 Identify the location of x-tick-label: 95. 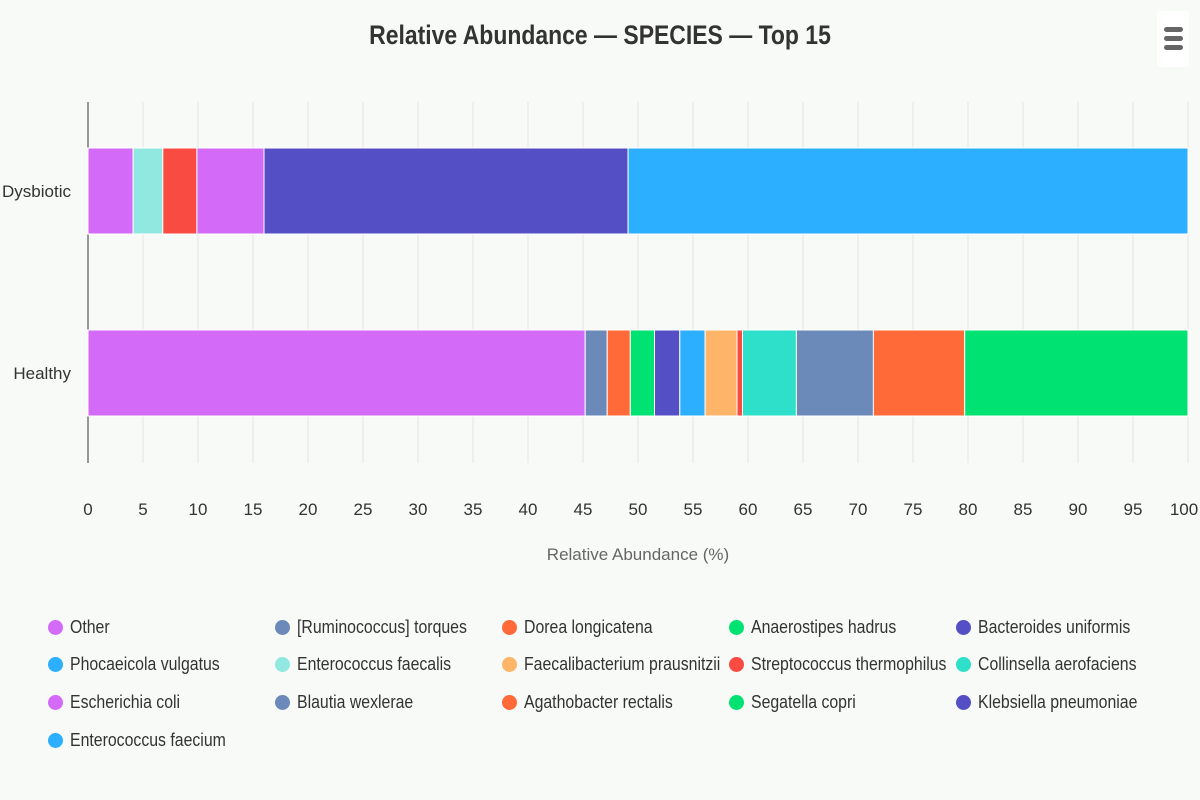
(1133, 509).